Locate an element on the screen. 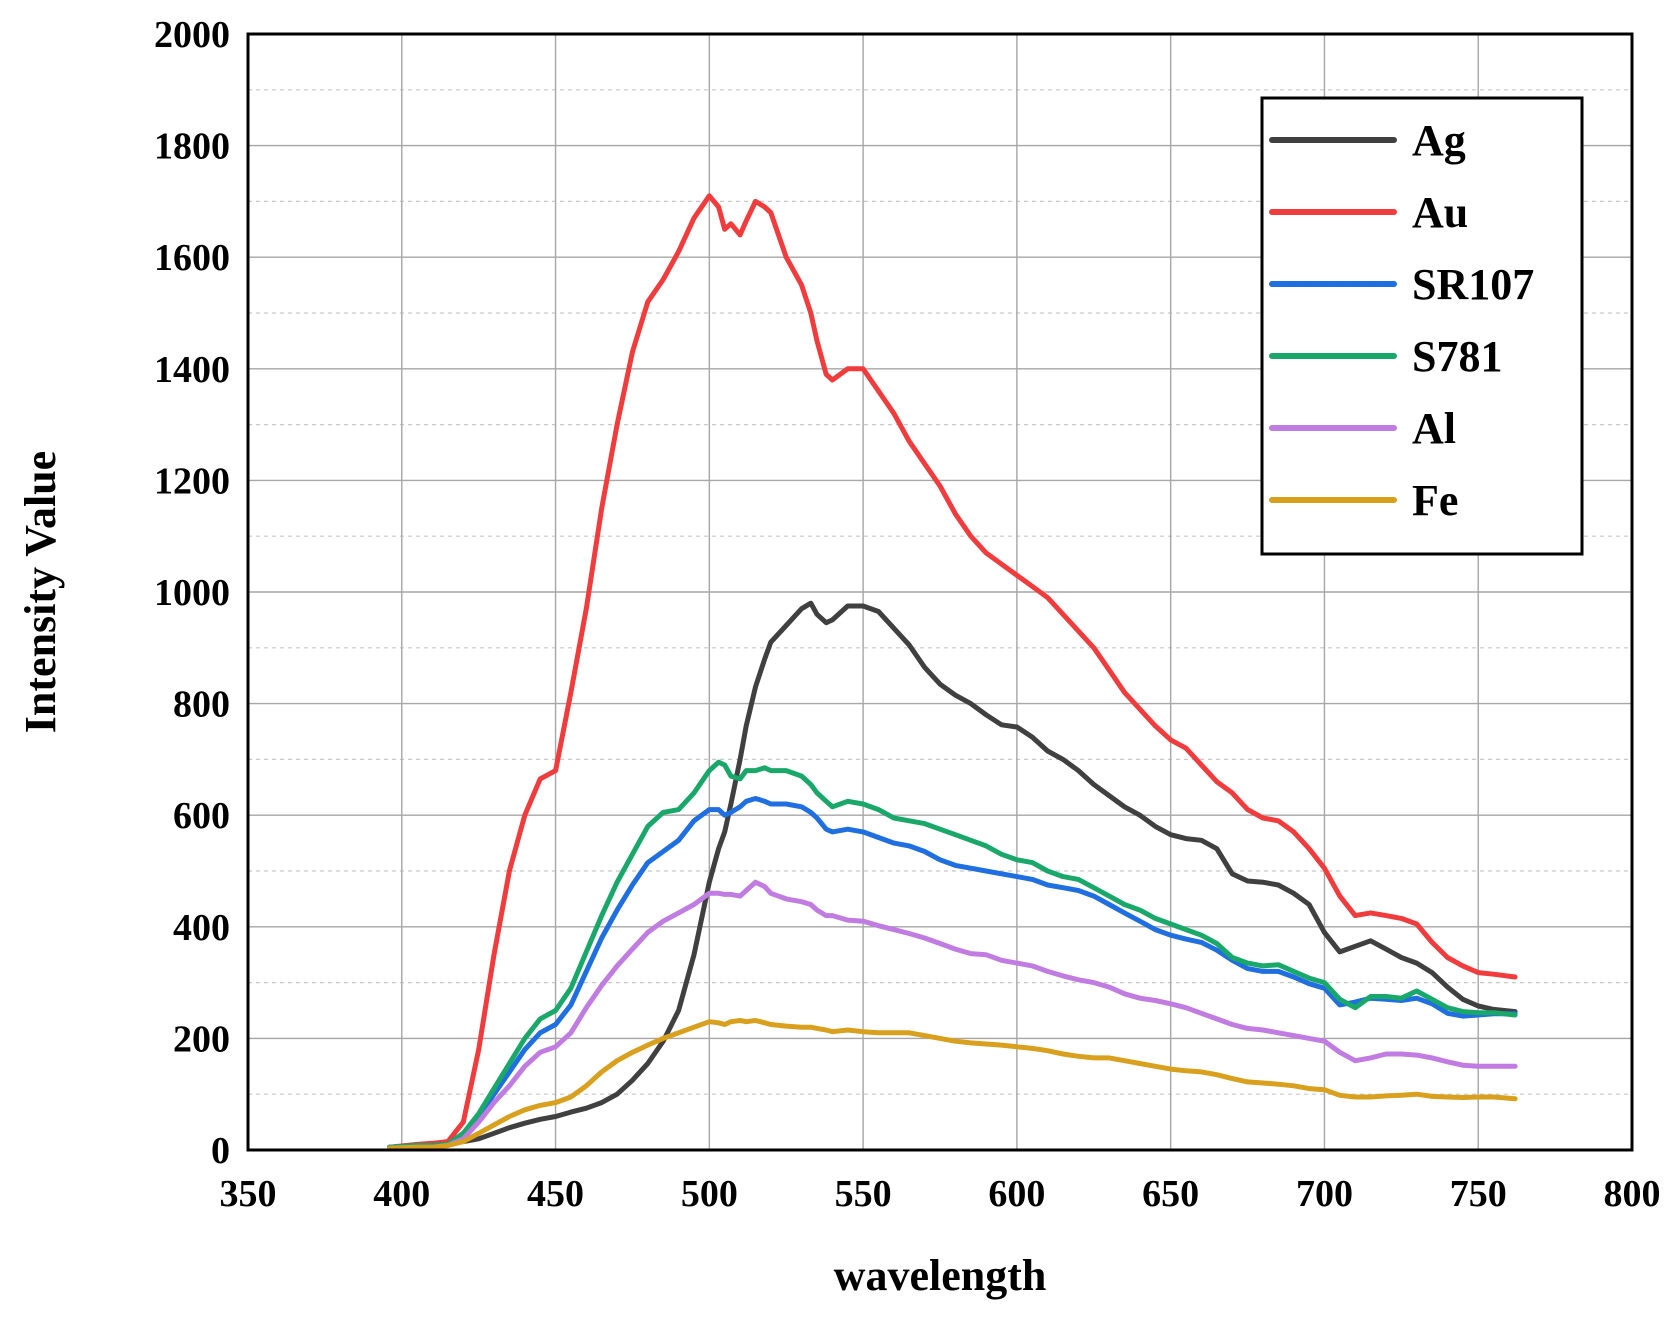 The height and width of the screenshot is (1325, 1672). legend-label-s781: S781 is located at coordinates (1457, 356).